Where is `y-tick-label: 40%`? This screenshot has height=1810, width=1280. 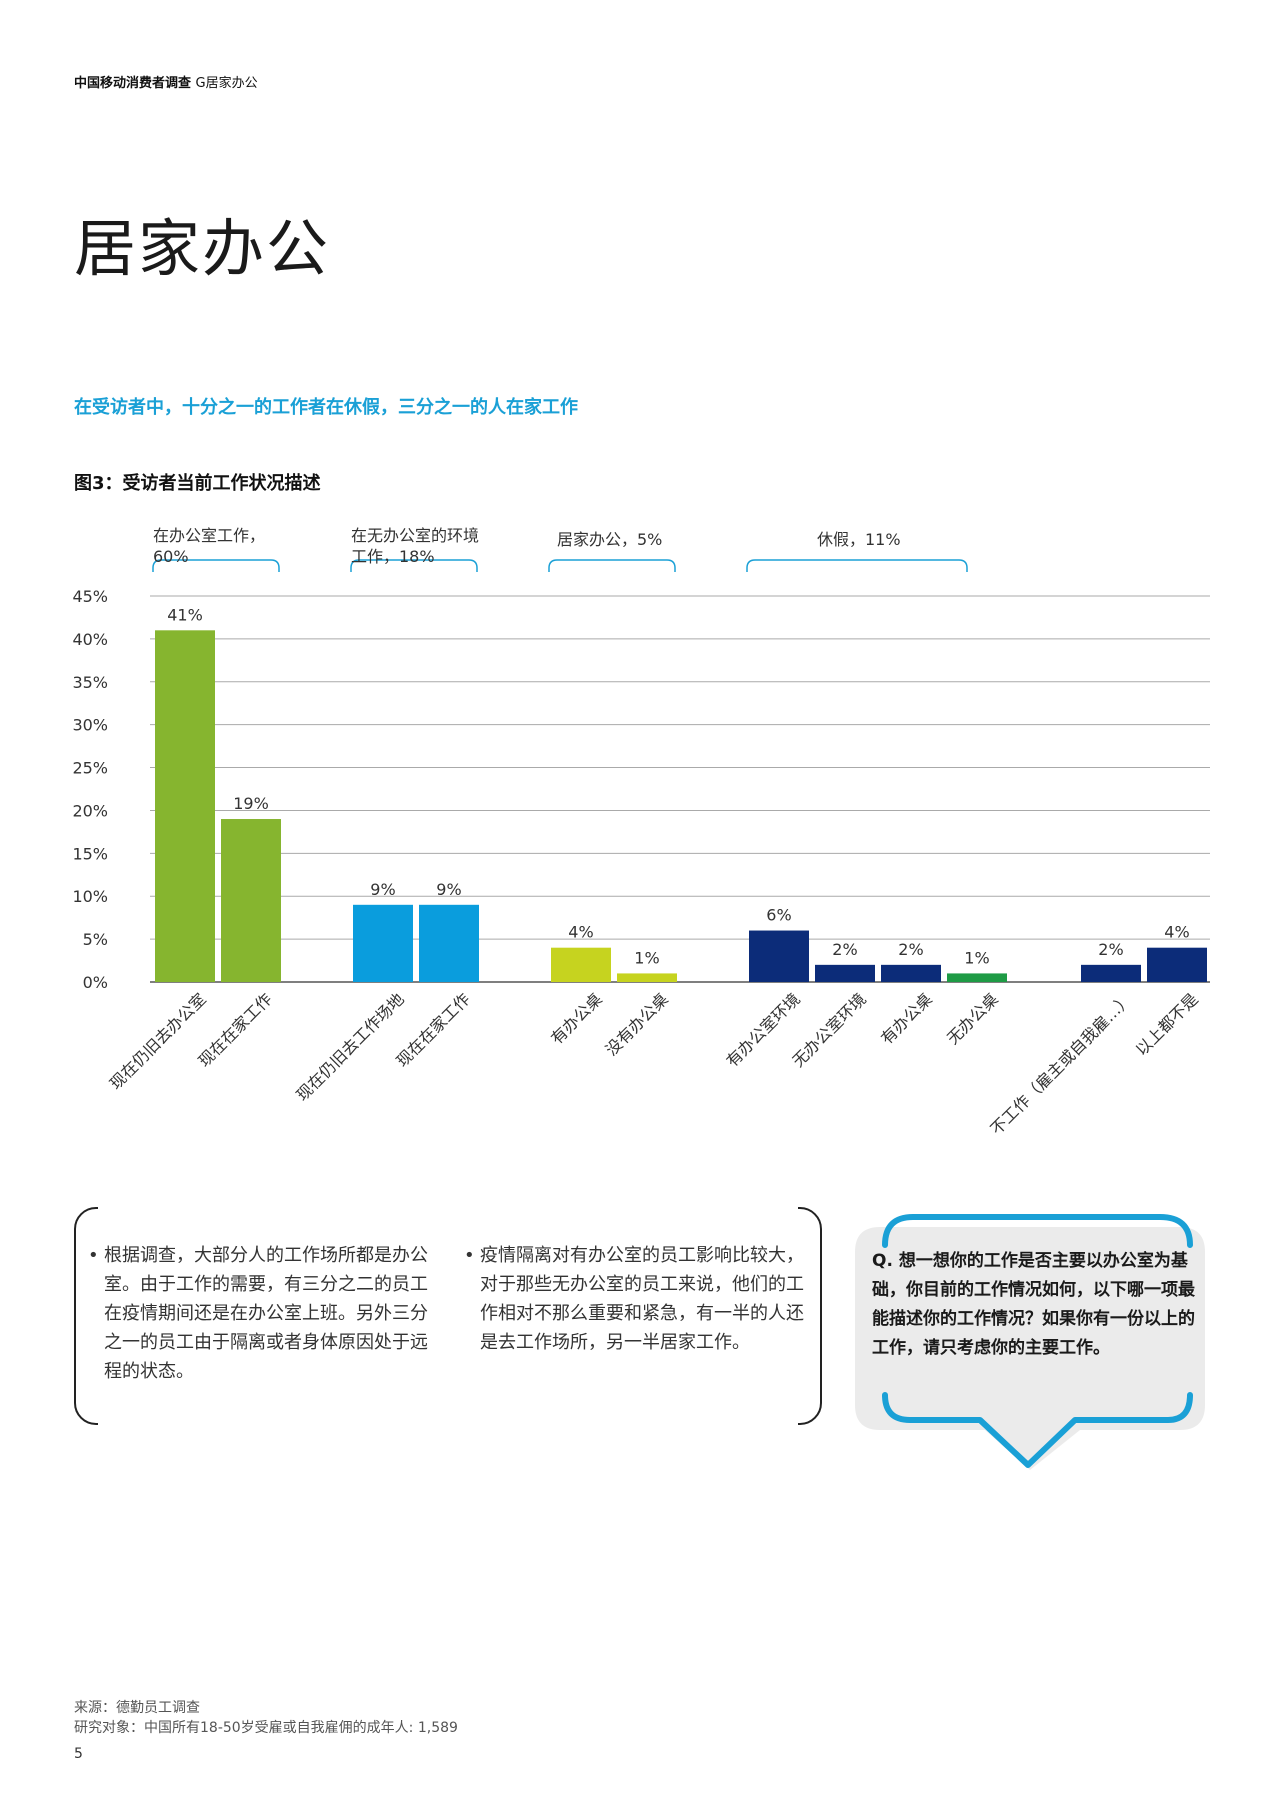
y-tick-label: 40% is located at coordinates (90, 639).